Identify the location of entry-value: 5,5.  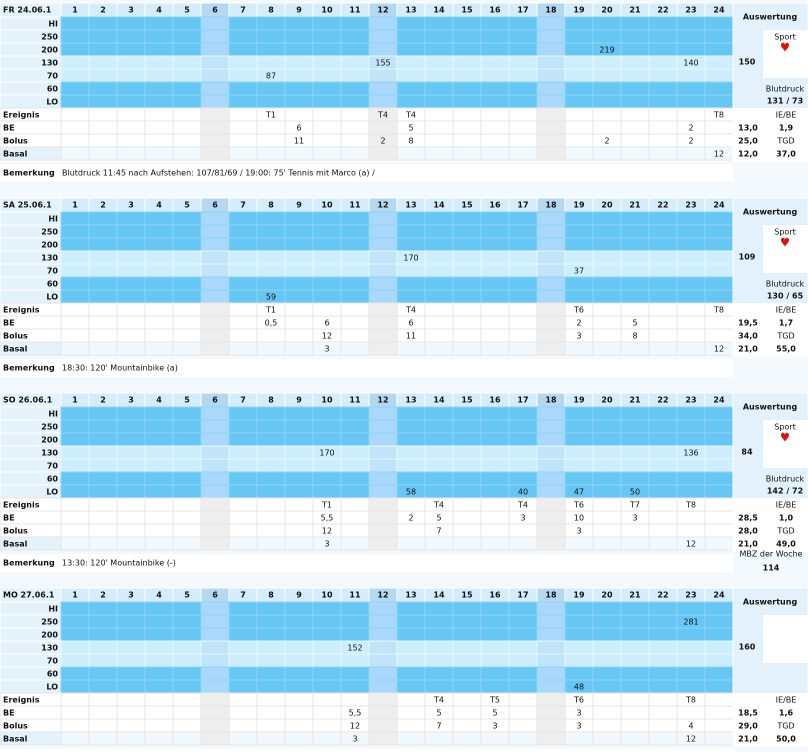
(327, 518).